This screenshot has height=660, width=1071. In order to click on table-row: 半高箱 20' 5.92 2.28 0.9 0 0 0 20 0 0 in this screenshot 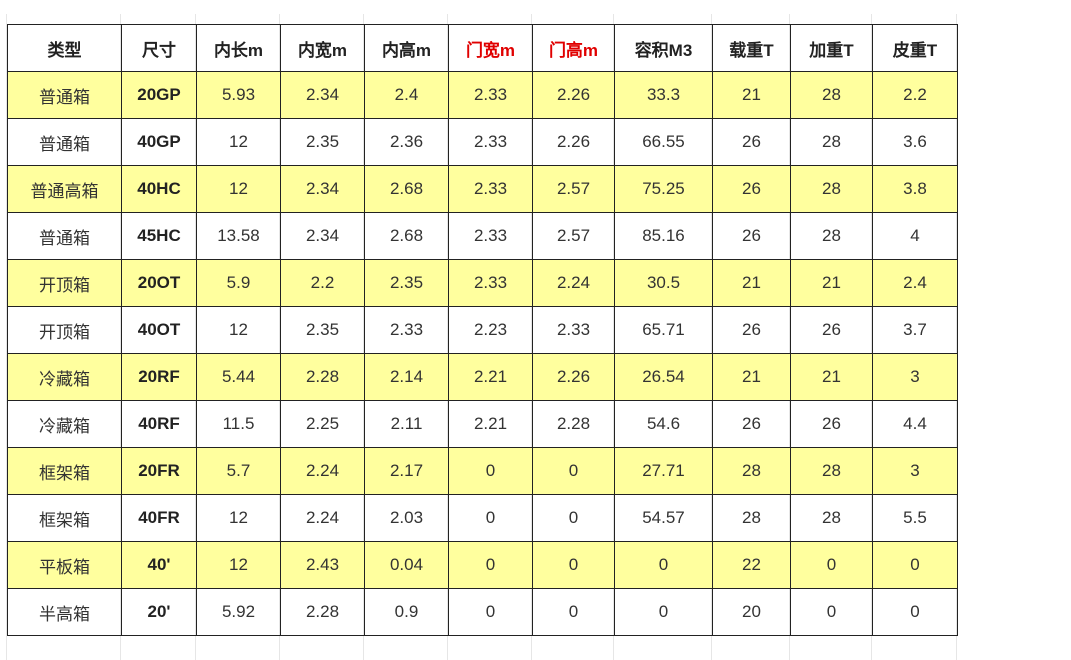, I will do `click(482, 612)`.